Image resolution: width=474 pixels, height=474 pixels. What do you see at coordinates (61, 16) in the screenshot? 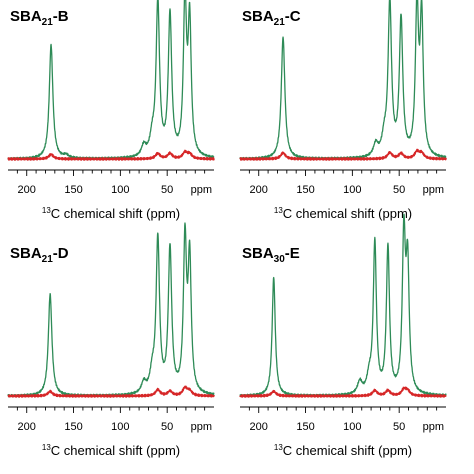
I see `panel-title-suffix: -B` at bounding box center [61, 16].